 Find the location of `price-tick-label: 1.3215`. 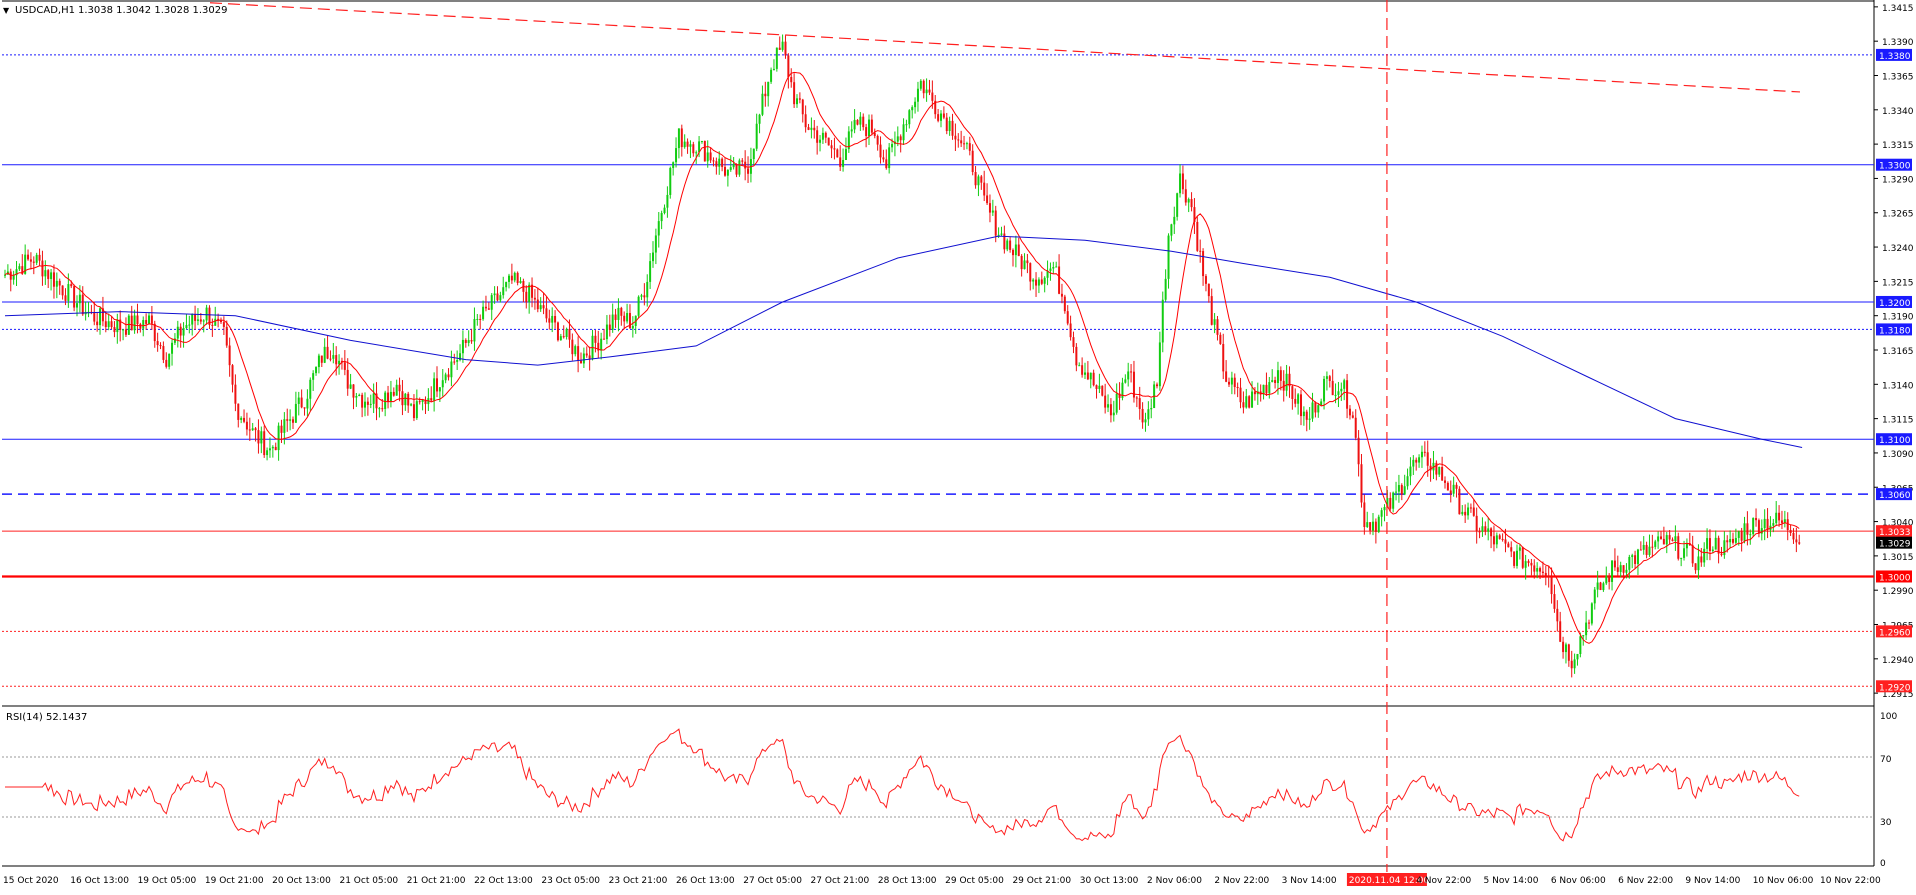

price-tick-label: 1.3215 is located at coordinates (1898, 283).